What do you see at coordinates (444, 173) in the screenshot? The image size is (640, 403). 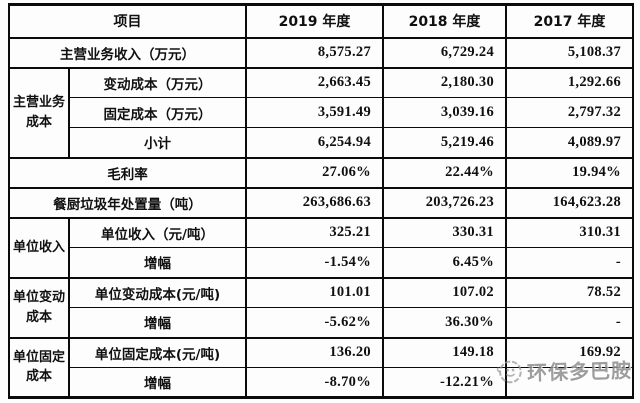 I see `cell-2018: 22.44%` at bounding box center [444, 173].